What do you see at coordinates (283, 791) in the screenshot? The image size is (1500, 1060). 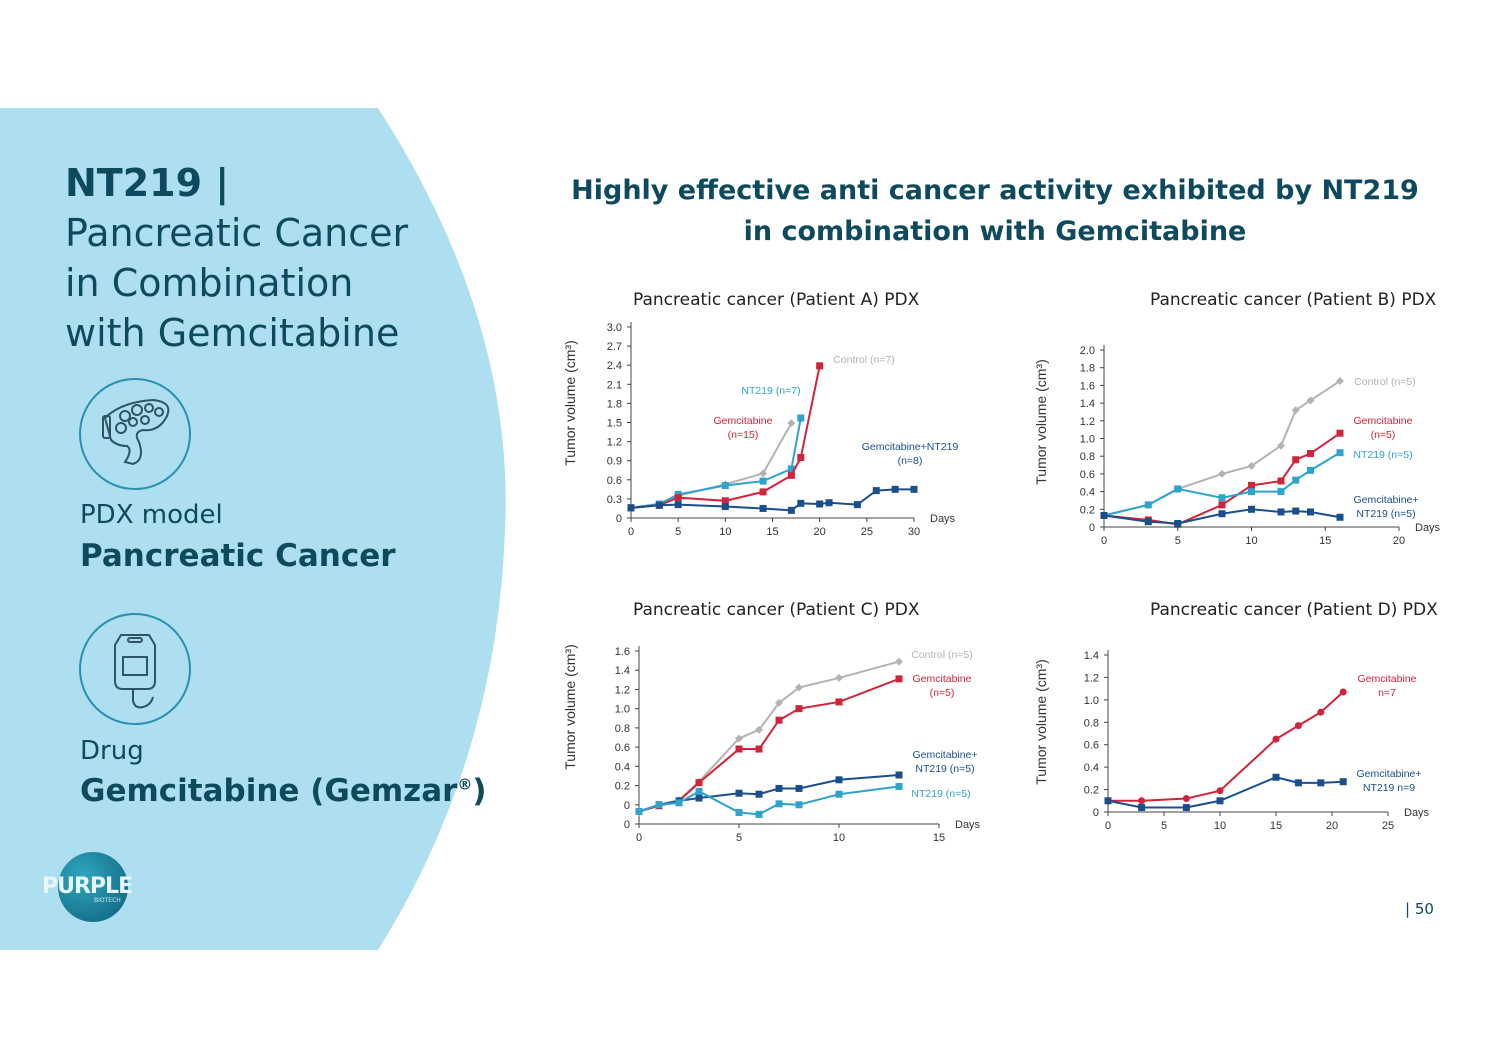 I see `drug-value: Gemcitabine (Gemzar®)` at bounding box center [283, 791].